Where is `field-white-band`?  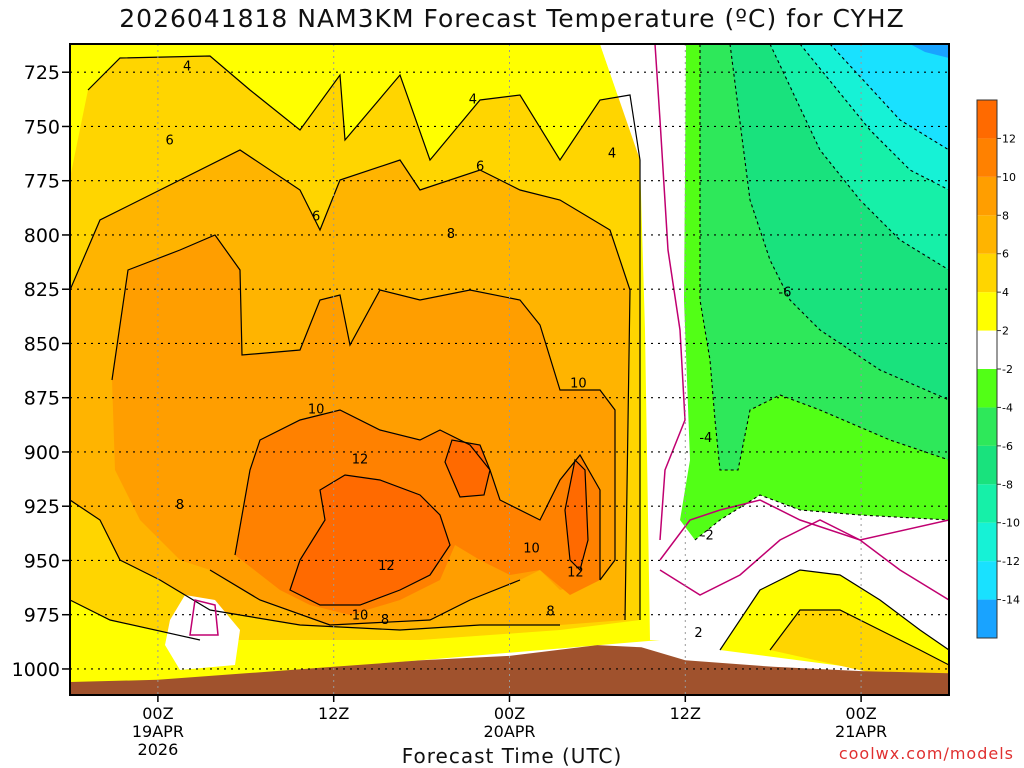
field-white-band is located at coordinates (645, 342).